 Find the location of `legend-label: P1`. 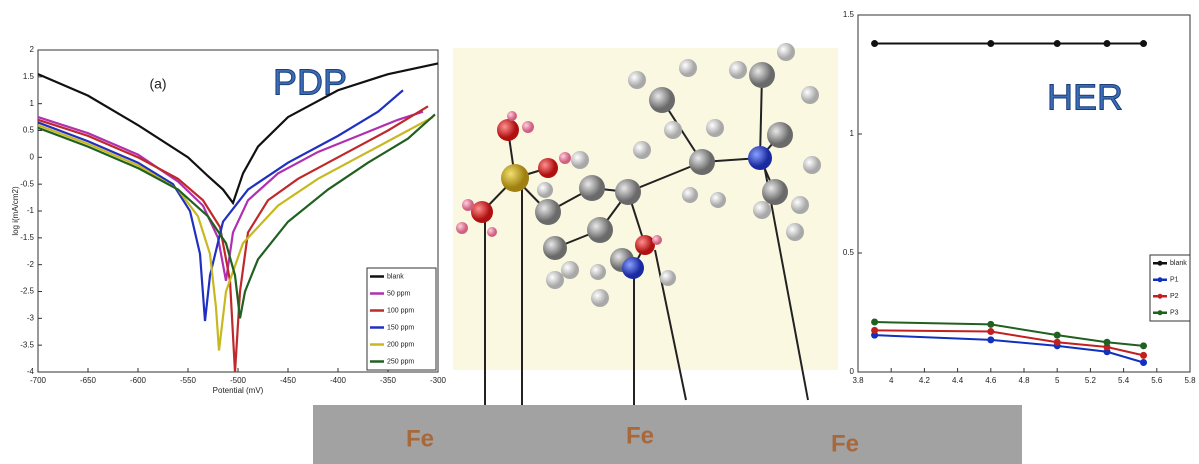

legend-label: P1 is located at coordinates (1174, 280).